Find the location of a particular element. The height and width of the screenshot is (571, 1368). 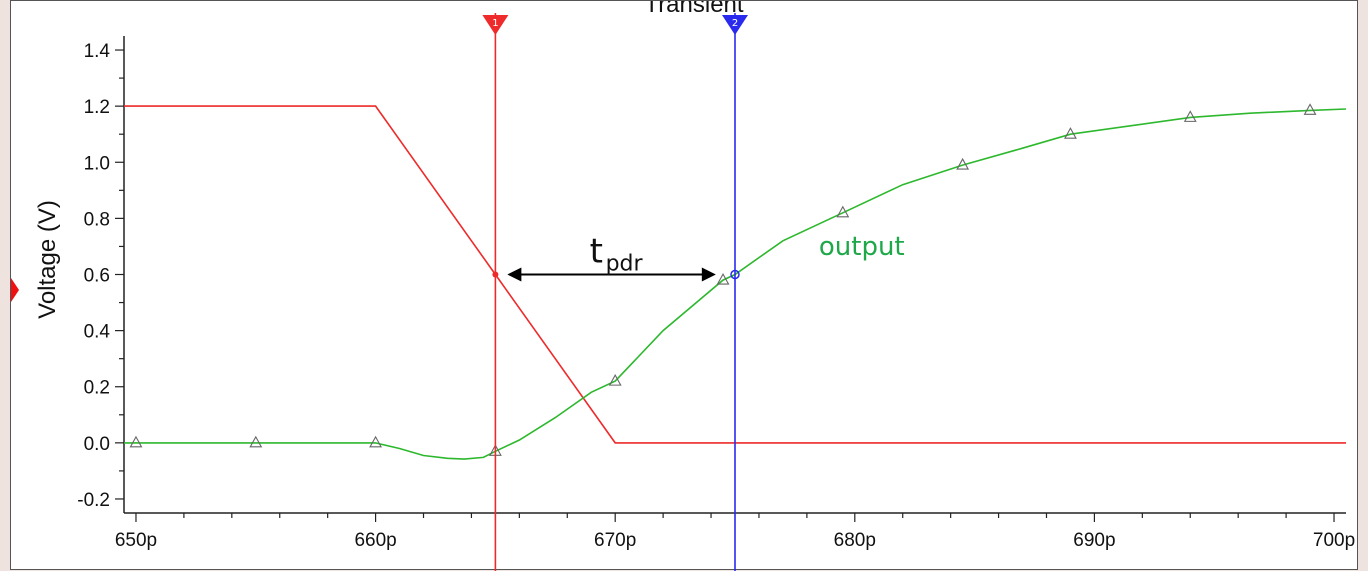

annotations: t pdr output is located at coordinates (706, 257).